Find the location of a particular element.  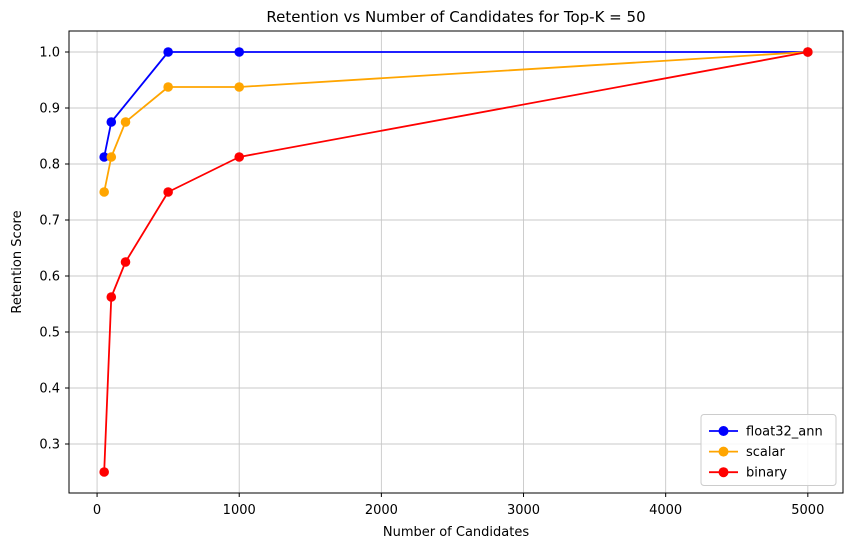

y-tick-label: 0.7 is located at coordinates (49, 221).